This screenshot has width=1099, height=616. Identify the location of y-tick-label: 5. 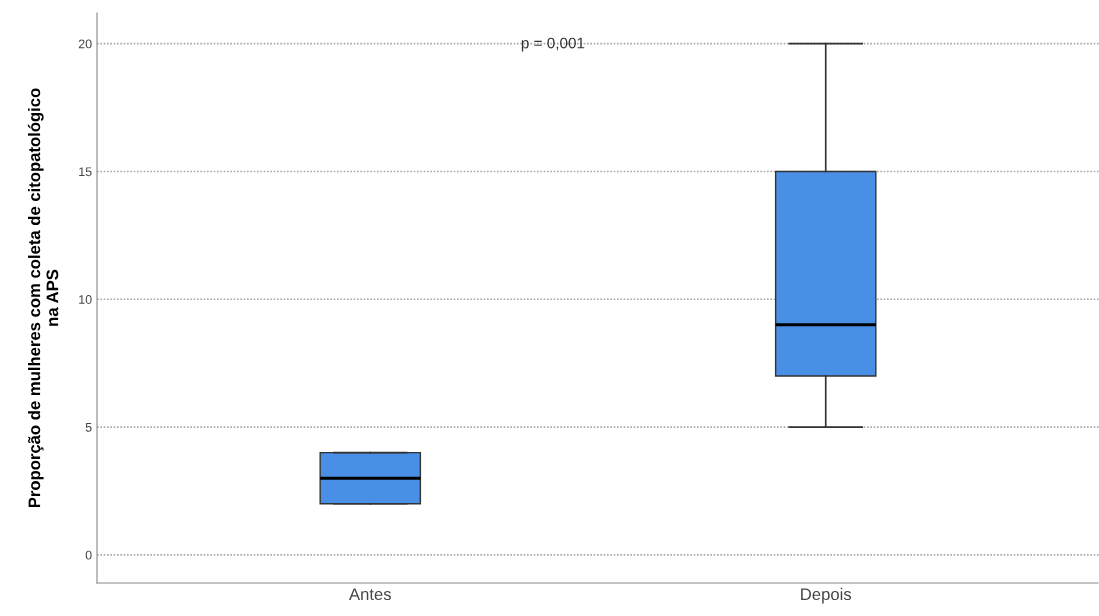
(88, 427).